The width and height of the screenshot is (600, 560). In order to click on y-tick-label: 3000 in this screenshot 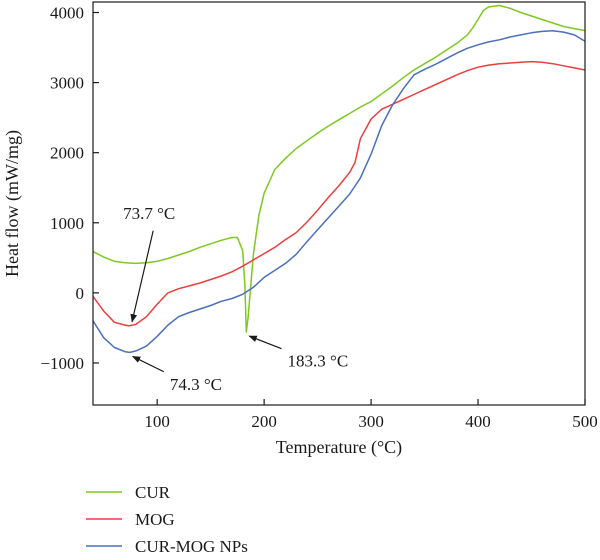, I will do `click(67, 83)`.